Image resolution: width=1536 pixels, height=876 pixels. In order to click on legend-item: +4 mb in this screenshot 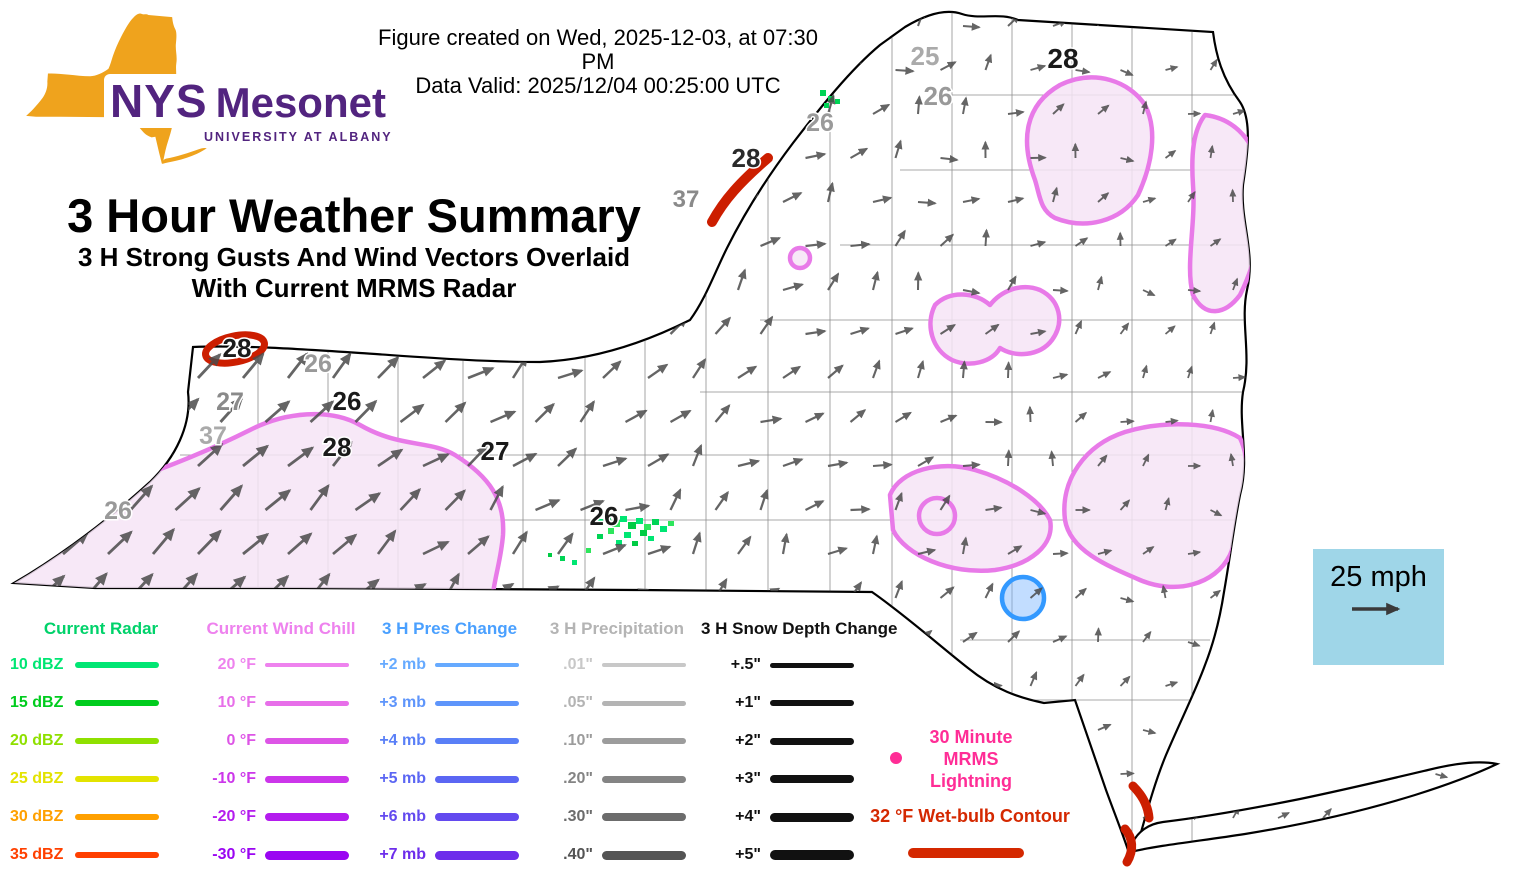, I will do `click(449, 741)`.